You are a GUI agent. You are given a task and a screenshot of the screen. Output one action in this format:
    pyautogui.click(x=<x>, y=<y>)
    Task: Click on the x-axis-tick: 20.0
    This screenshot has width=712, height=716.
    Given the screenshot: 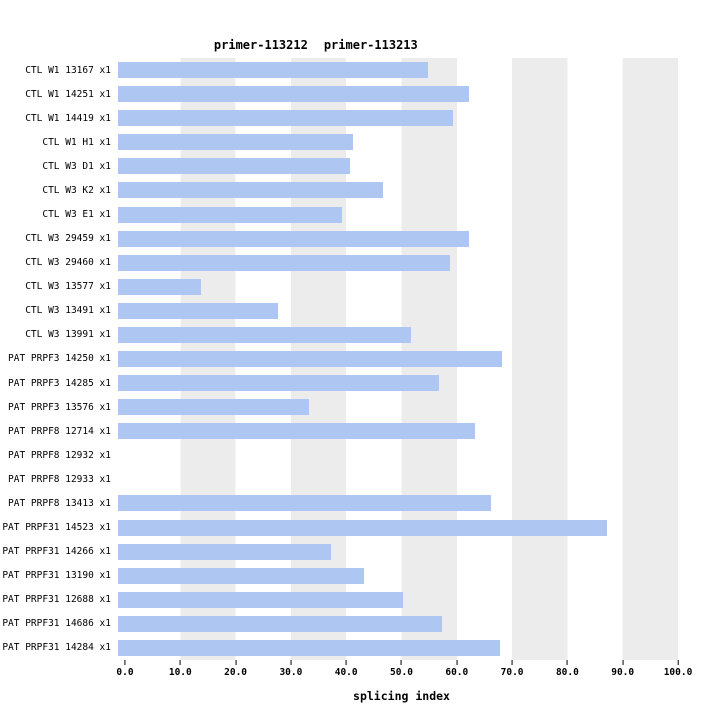 What is the action you would take?
    pyautogui.click(x=235, y=669)
    